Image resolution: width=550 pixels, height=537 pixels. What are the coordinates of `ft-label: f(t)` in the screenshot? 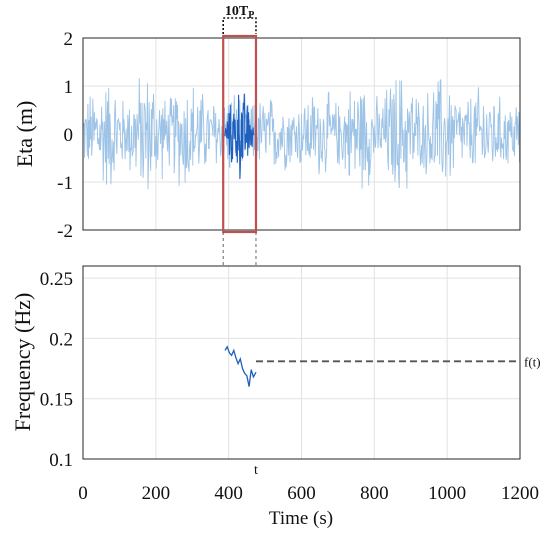 It's located at (532, 361).